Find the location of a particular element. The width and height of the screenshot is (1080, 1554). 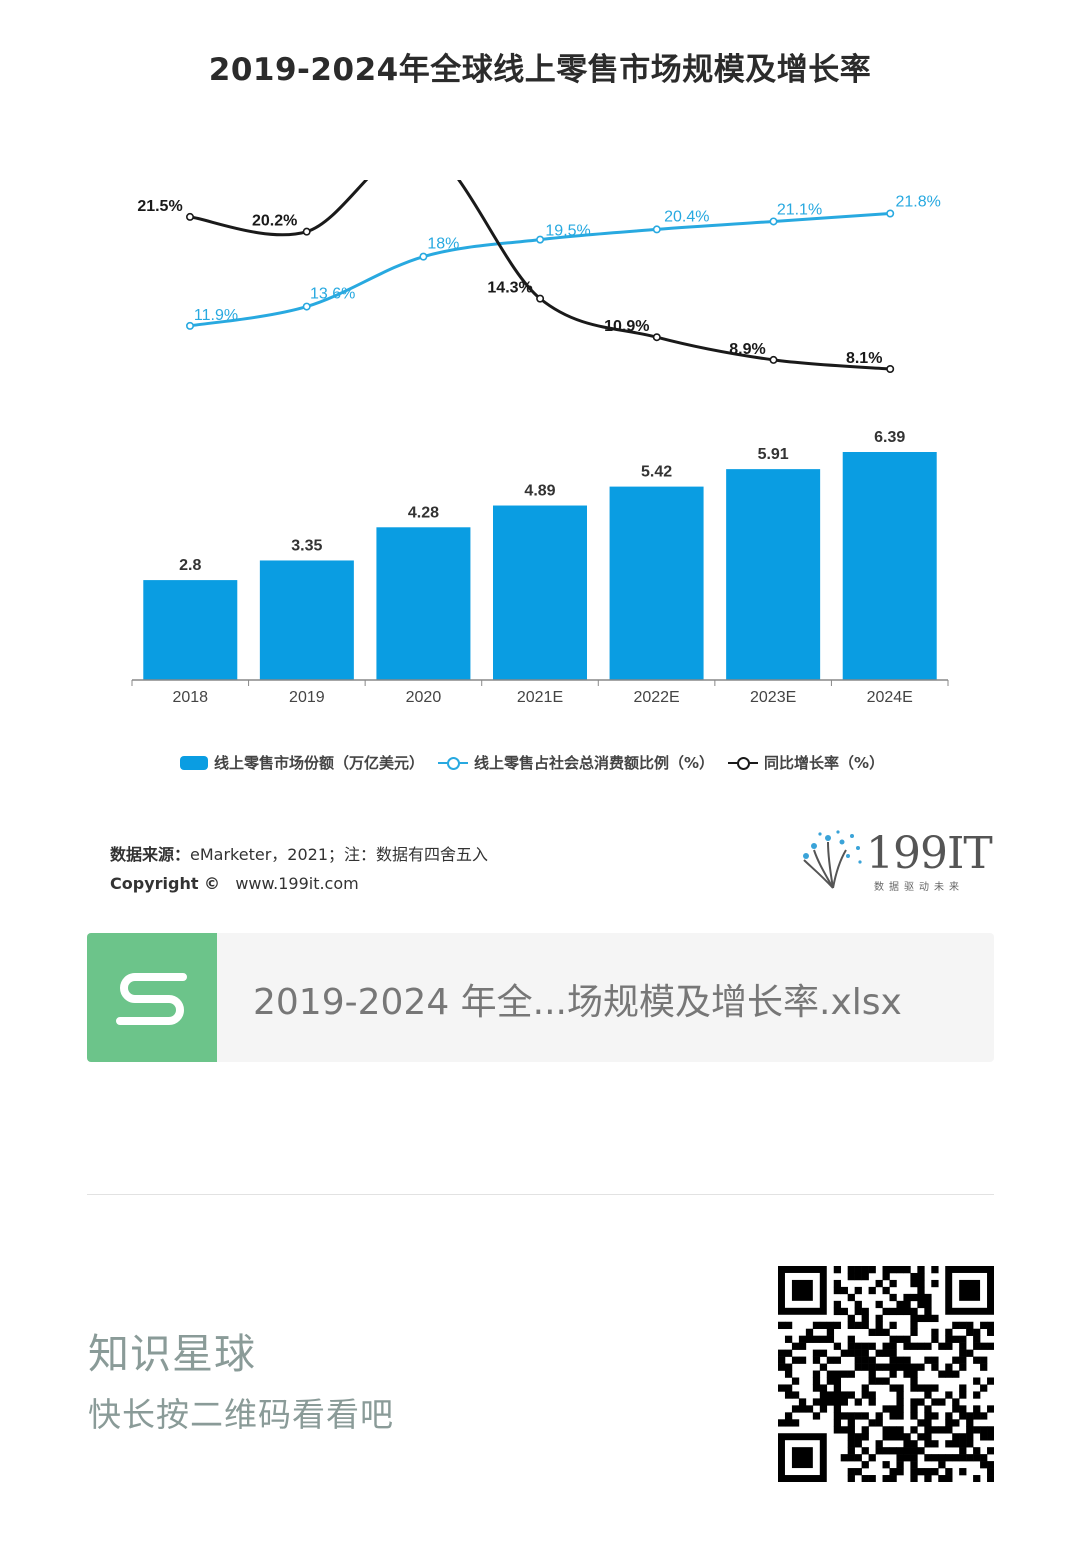

legend-label-share: 线上零售占社会总消费额比例（%） is located at coordinates (594, 763).